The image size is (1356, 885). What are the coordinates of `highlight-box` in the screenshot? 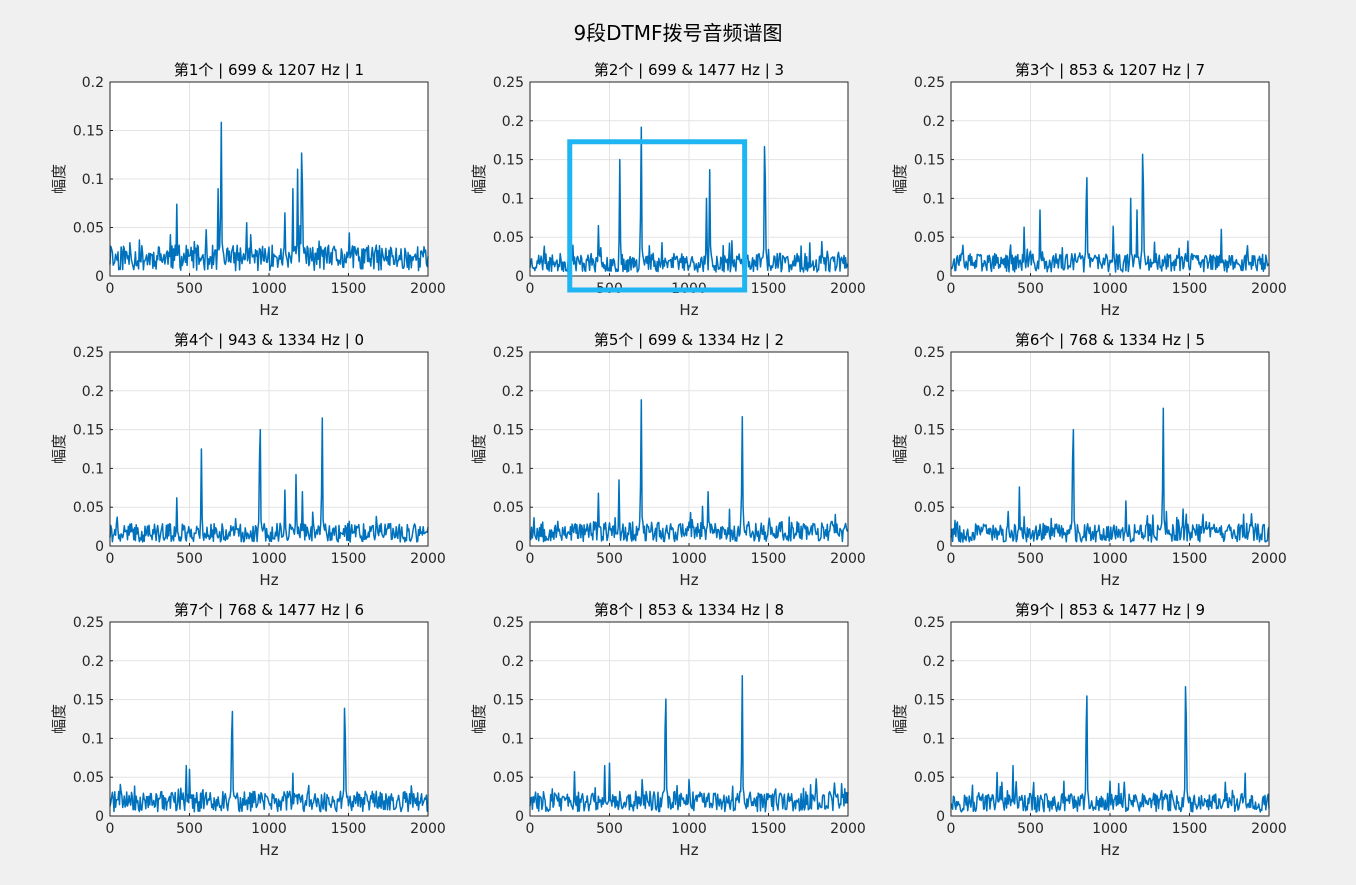 It's located at (657, 216).